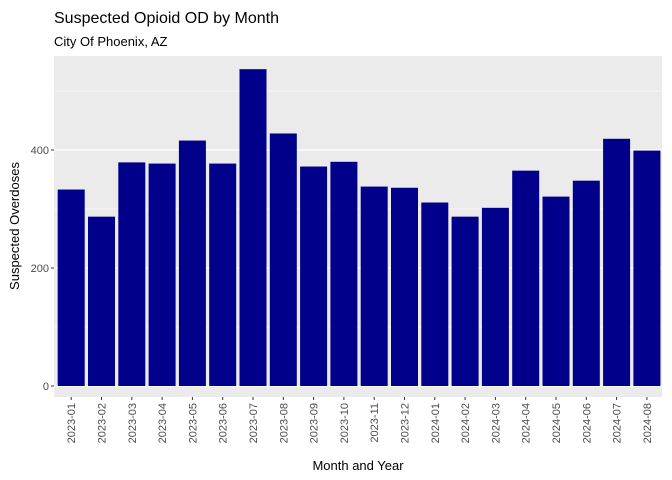 The height and width of the screenshot is (480, 672). I want to click on x-tick-label: 2023-11, so click(375, 423).